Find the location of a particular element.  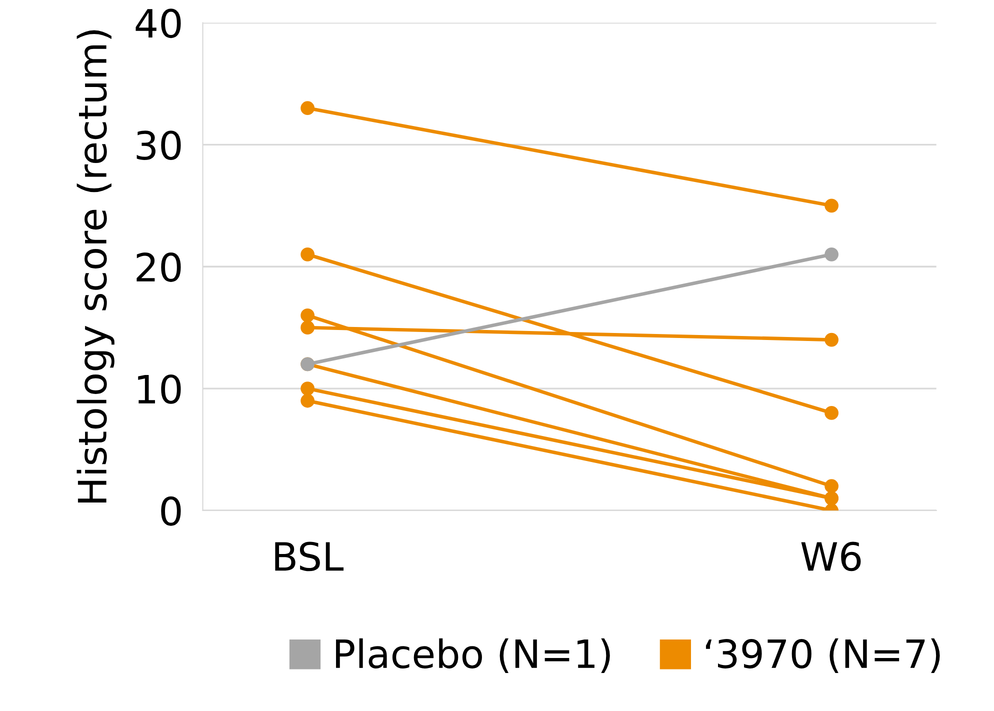

legend-label: Placebo (N=1) is located at coordinates (473, 656).